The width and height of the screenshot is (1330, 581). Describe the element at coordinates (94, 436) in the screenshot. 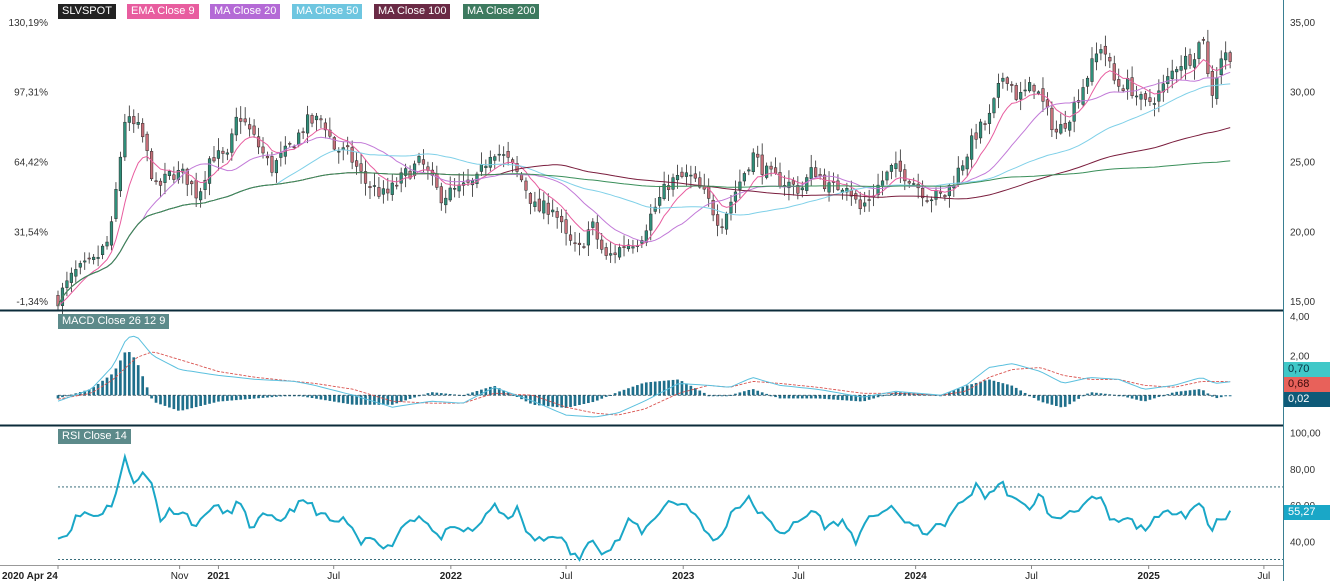

I see `legend-rsi: RSI Close 14` at that location.